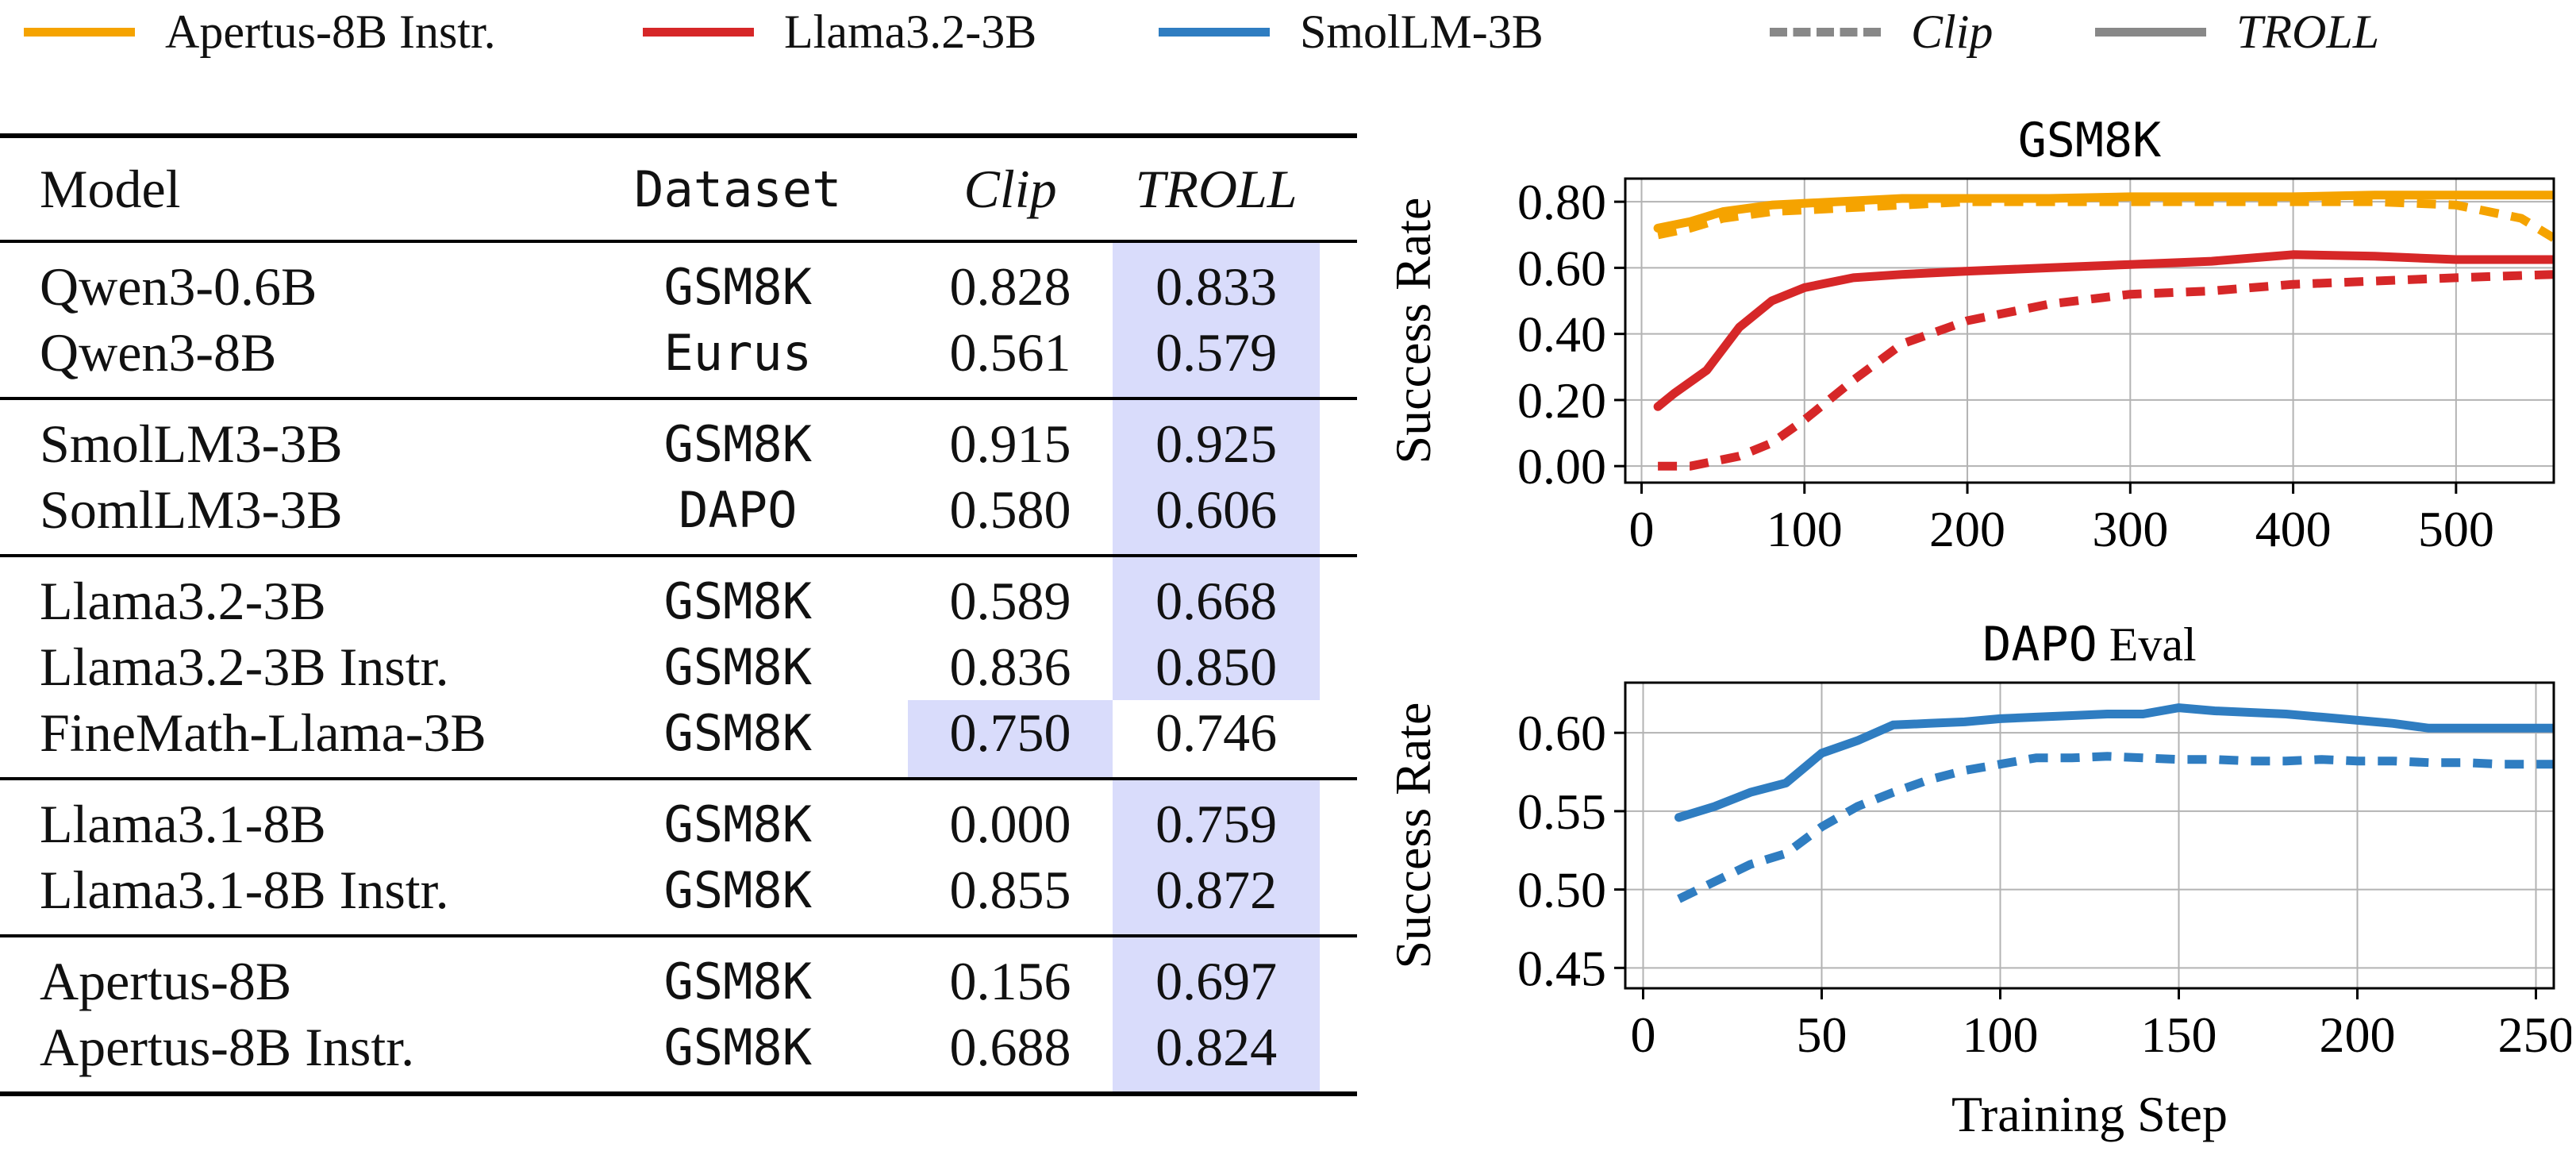 This screenshot has width=2576, height=1151. I want to click on table-row: Llama3.1-8B GSM8K 0.000 0.759, so click(678, 818).